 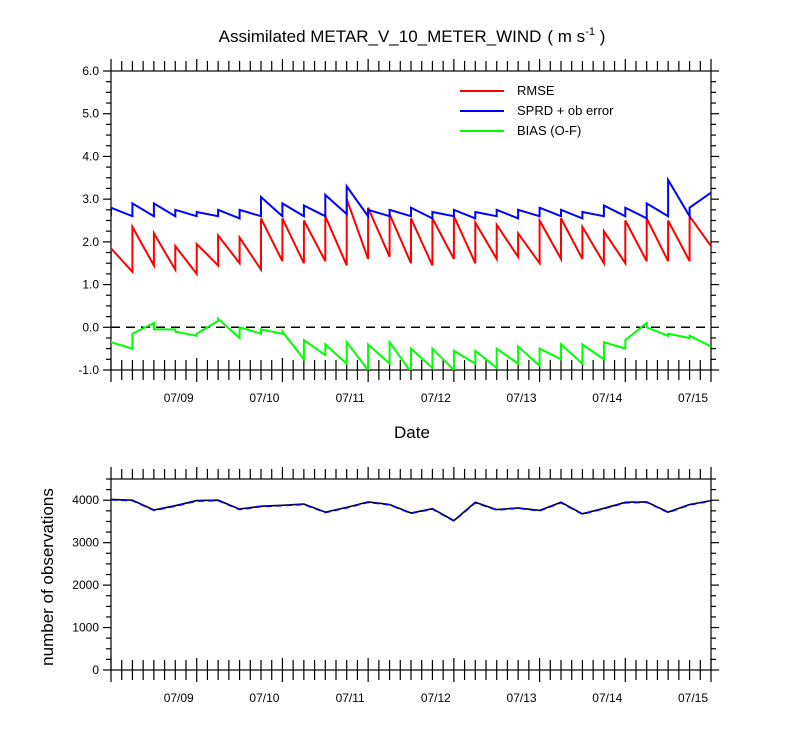 I want to click on legend-label: SPRD + ob error, so click(x=565, y=110).